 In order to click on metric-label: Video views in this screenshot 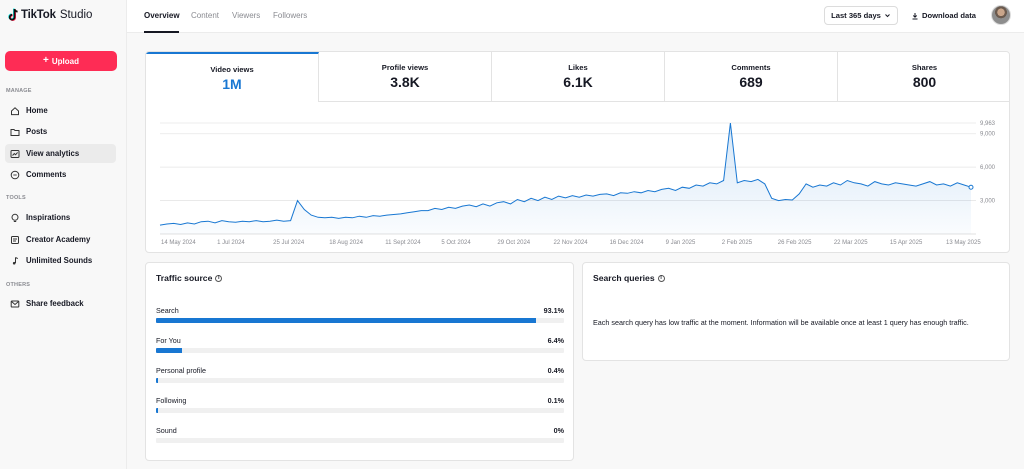, I will do `click(232, 69)`.